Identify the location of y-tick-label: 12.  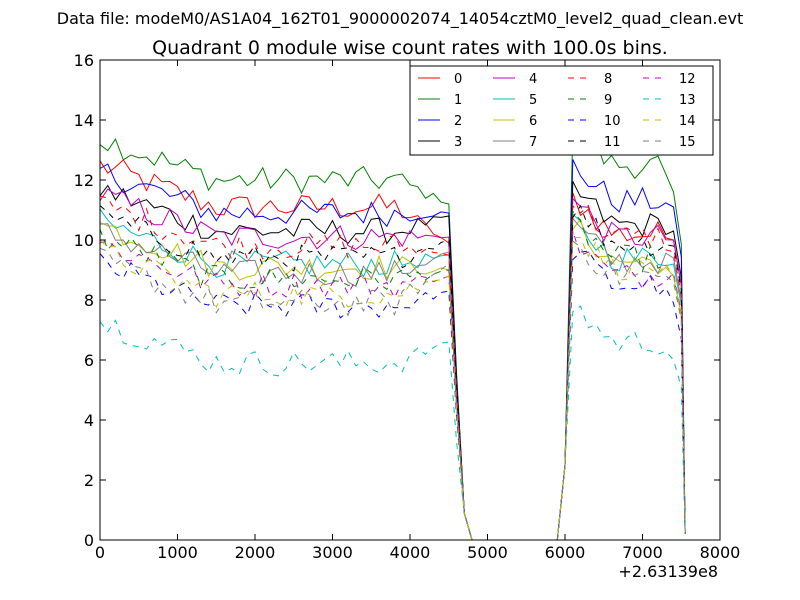
(84, 180).